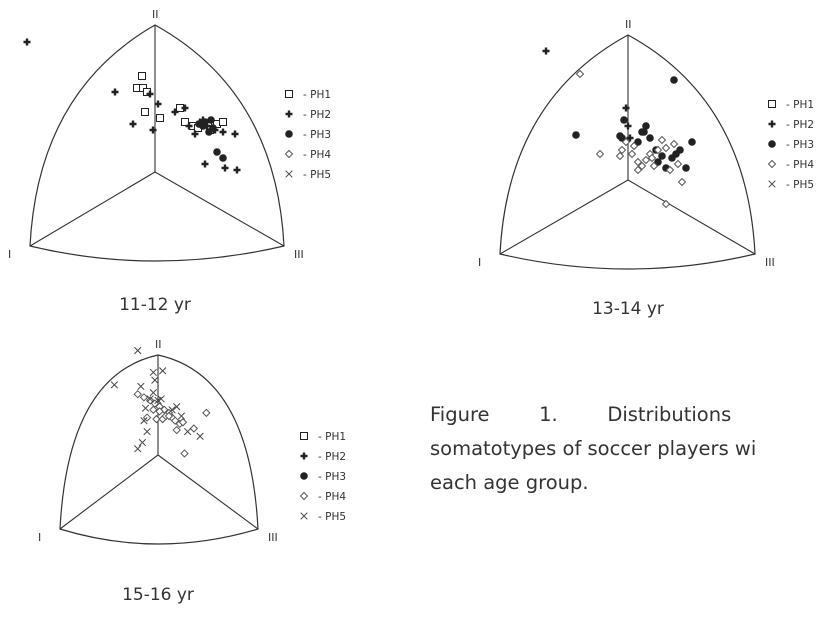 The height and width of the screenshot is (637, 821). I want to click on caption-line-3: each age group., so click(509, 482).